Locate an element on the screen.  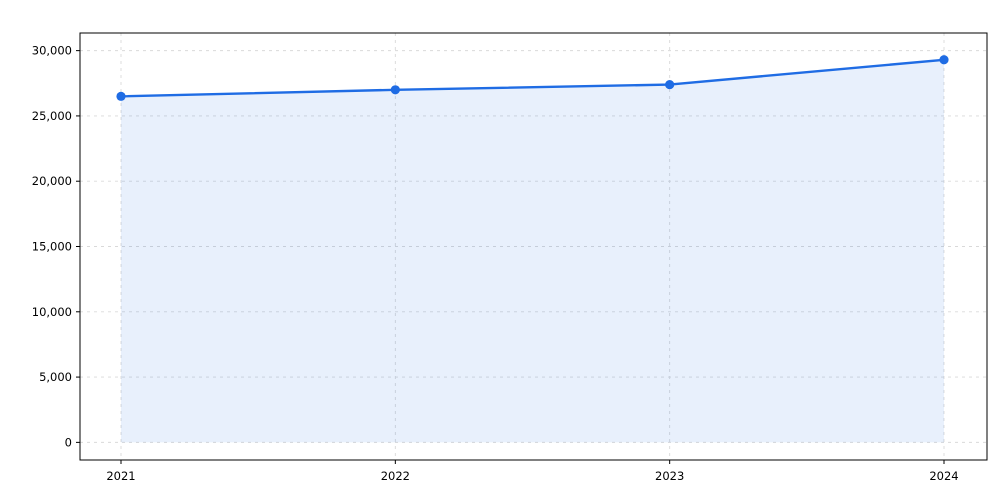
data-point-2022 is located at coordinates (395, 90).